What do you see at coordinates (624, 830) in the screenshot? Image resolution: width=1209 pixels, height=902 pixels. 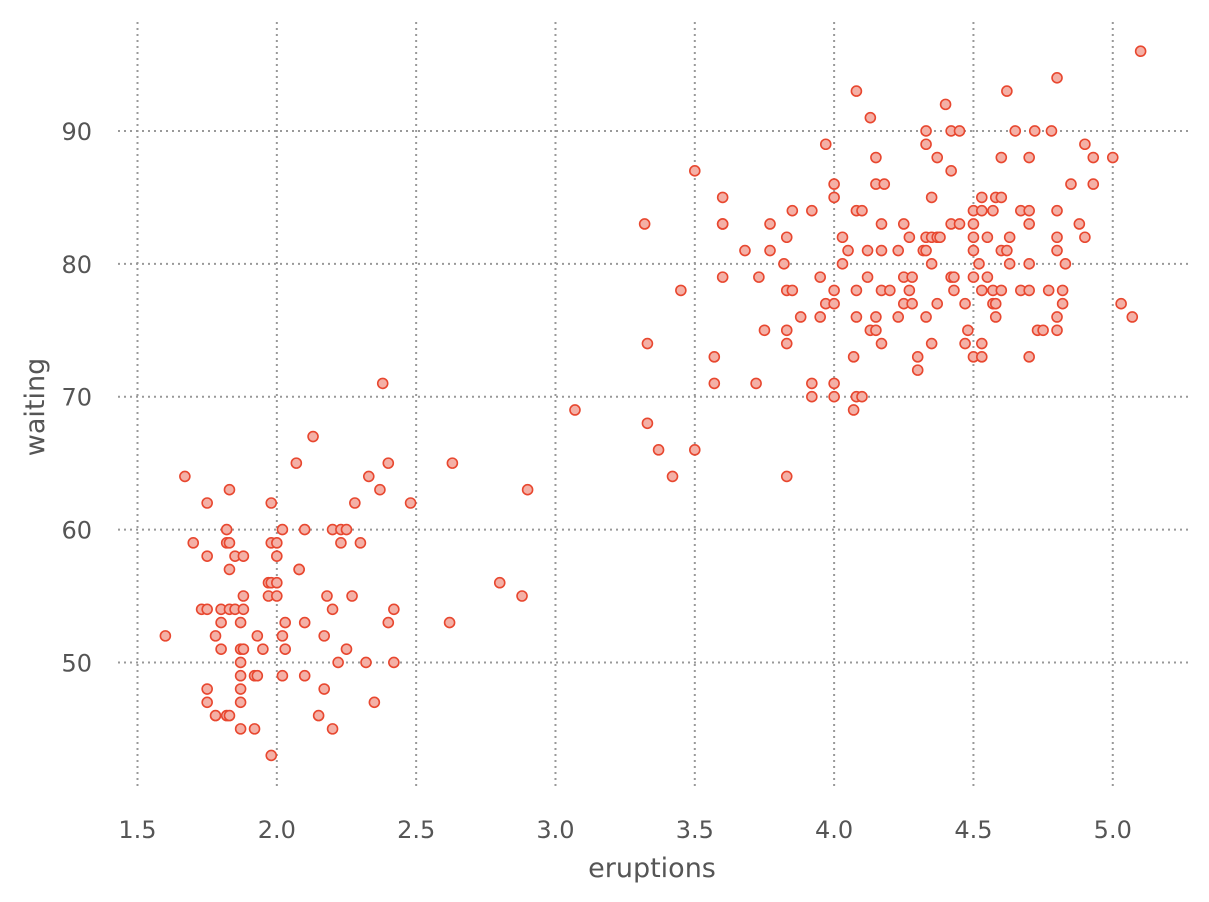 I see `x-tick-labels: 1.5 2.0 2.5 3.0 3.5 4.0 4.5 5.0` at bounding box center [624, 830].